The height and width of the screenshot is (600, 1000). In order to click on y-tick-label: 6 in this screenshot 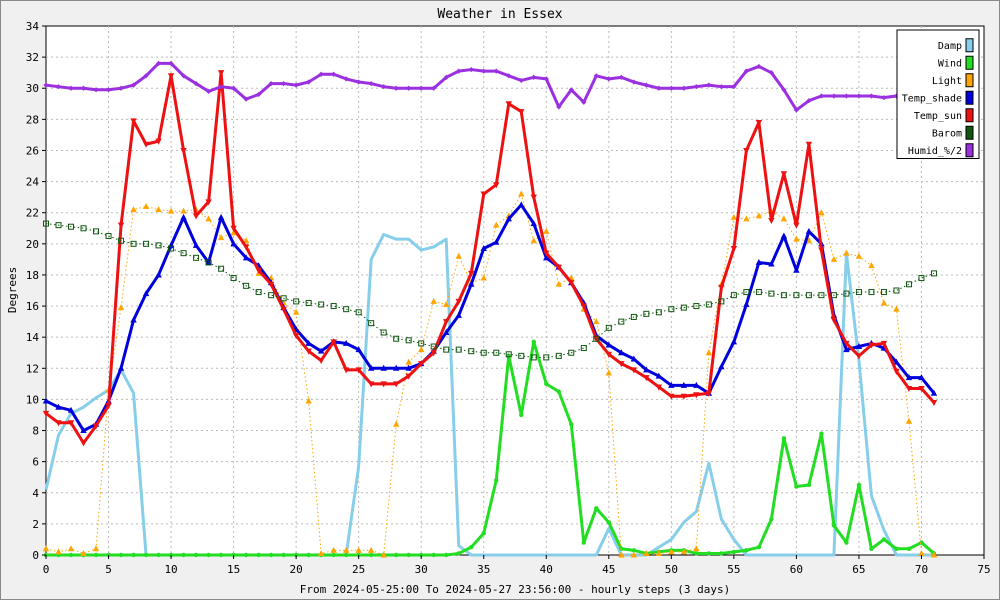, I will do `click(35, 462)`.